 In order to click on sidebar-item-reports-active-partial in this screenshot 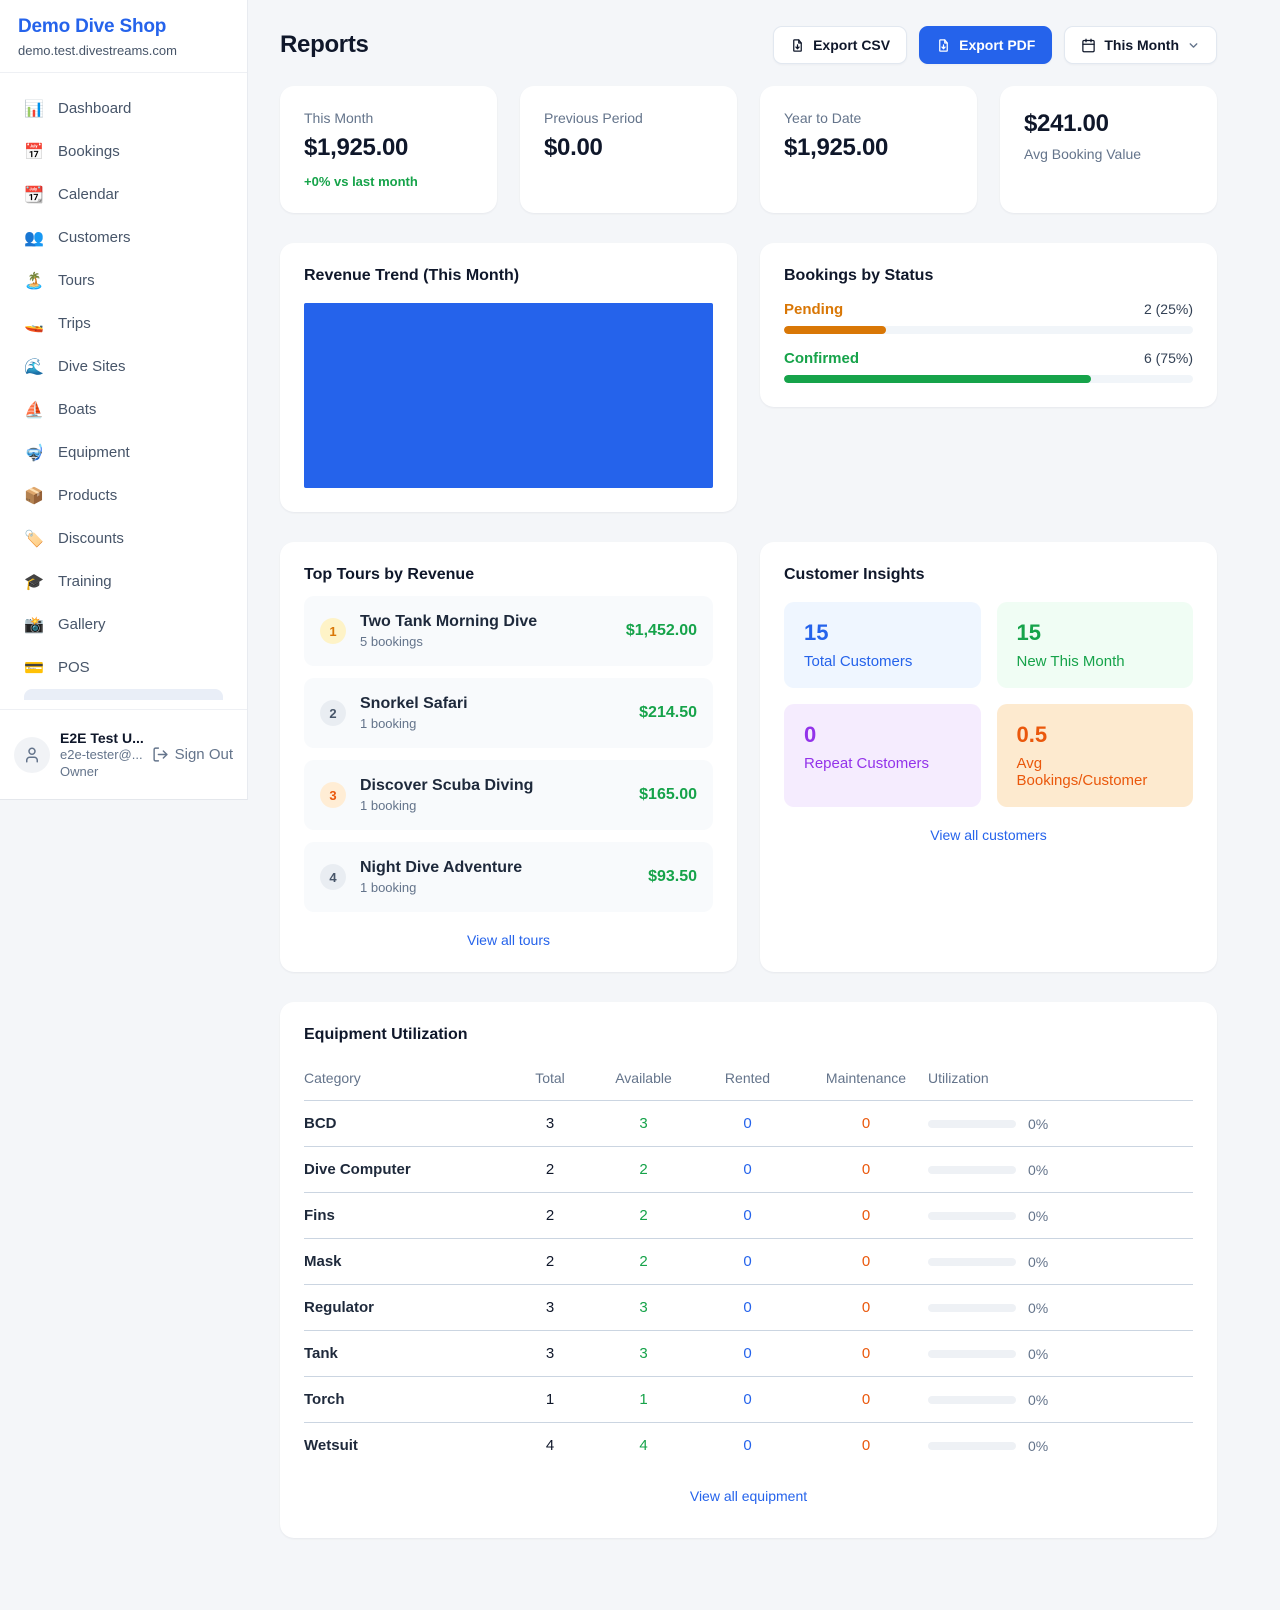, I will do `click(123, 694)`.